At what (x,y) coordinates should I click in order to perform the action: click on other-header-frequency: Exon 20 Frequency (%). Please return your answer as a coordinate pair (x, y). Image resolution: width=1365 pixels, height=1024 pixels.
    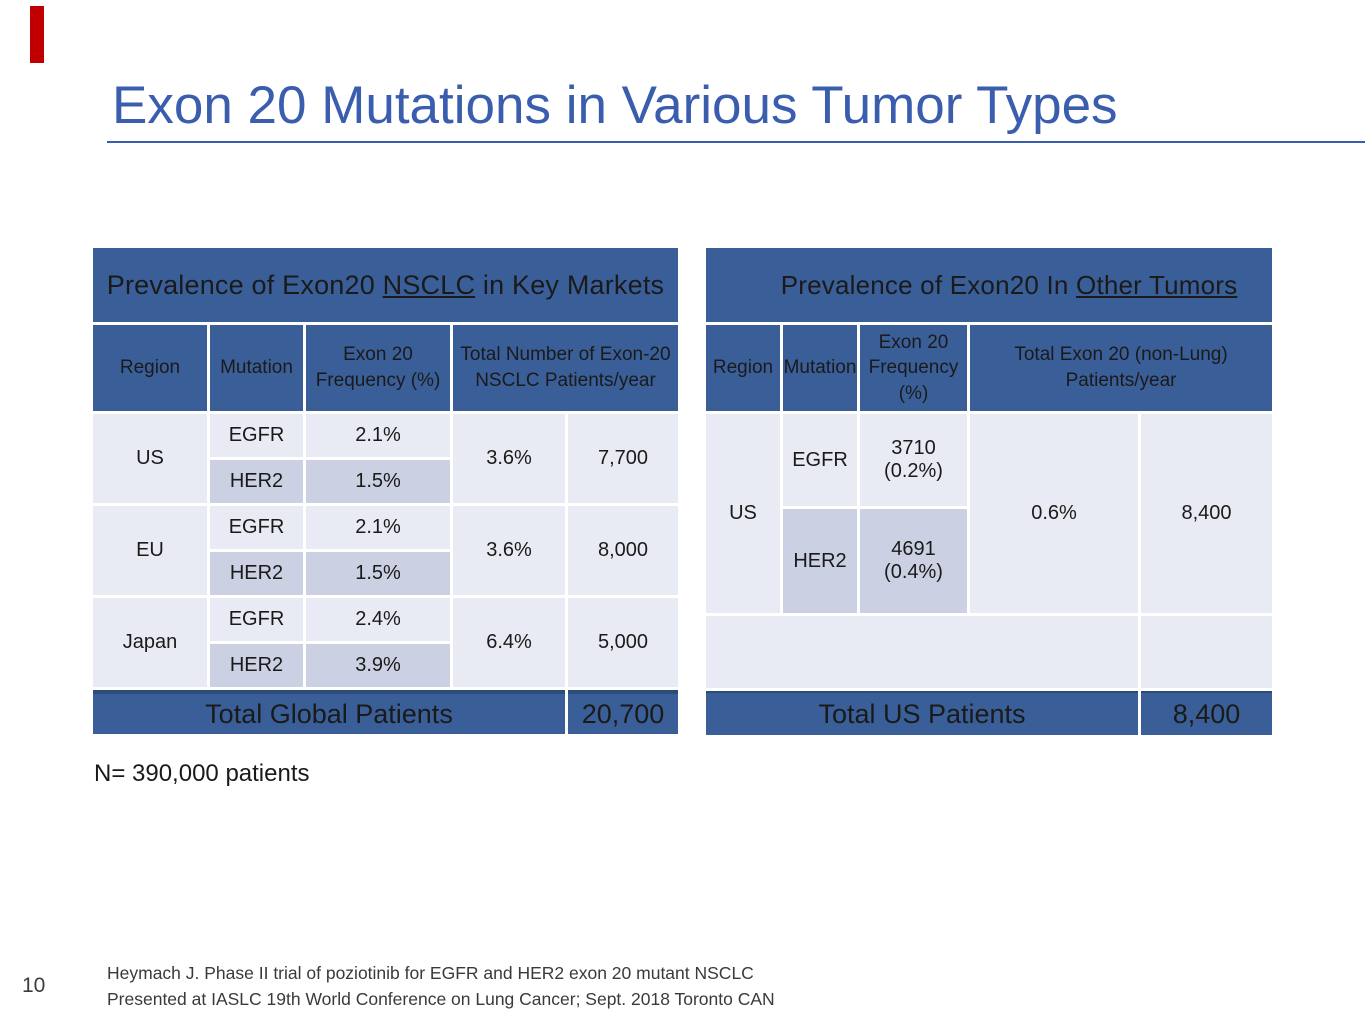
    Looking at the image, I should click on (913, 368).